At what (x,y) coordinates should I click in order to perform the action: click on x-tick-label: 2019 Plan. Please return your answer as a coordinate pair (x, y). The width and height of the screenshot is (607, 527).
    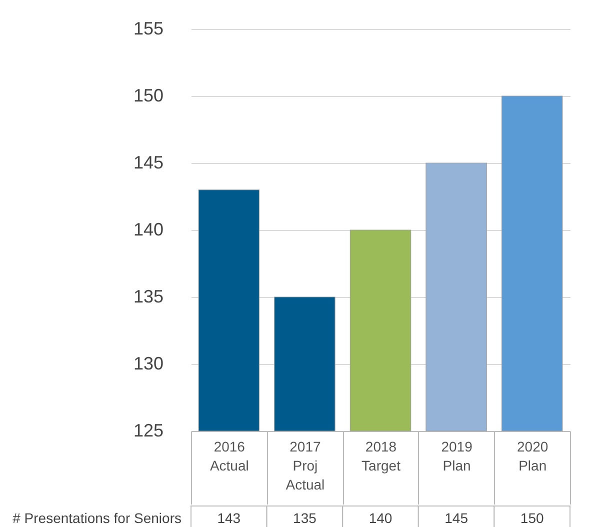
    Looking at the image, I should click on (457, 456).